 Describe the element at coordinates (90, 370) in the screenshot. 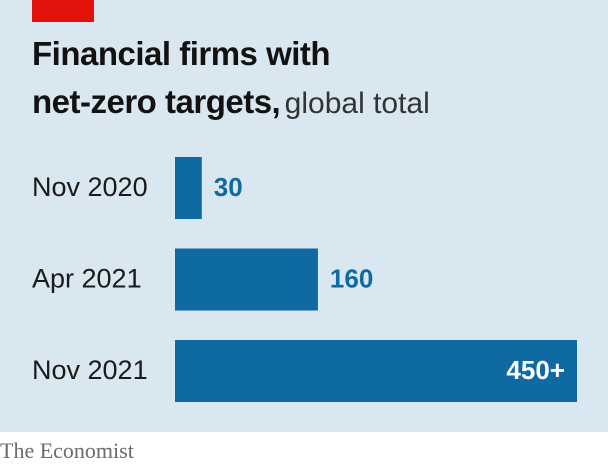

I see `category-label: Nov 2021` at that location.